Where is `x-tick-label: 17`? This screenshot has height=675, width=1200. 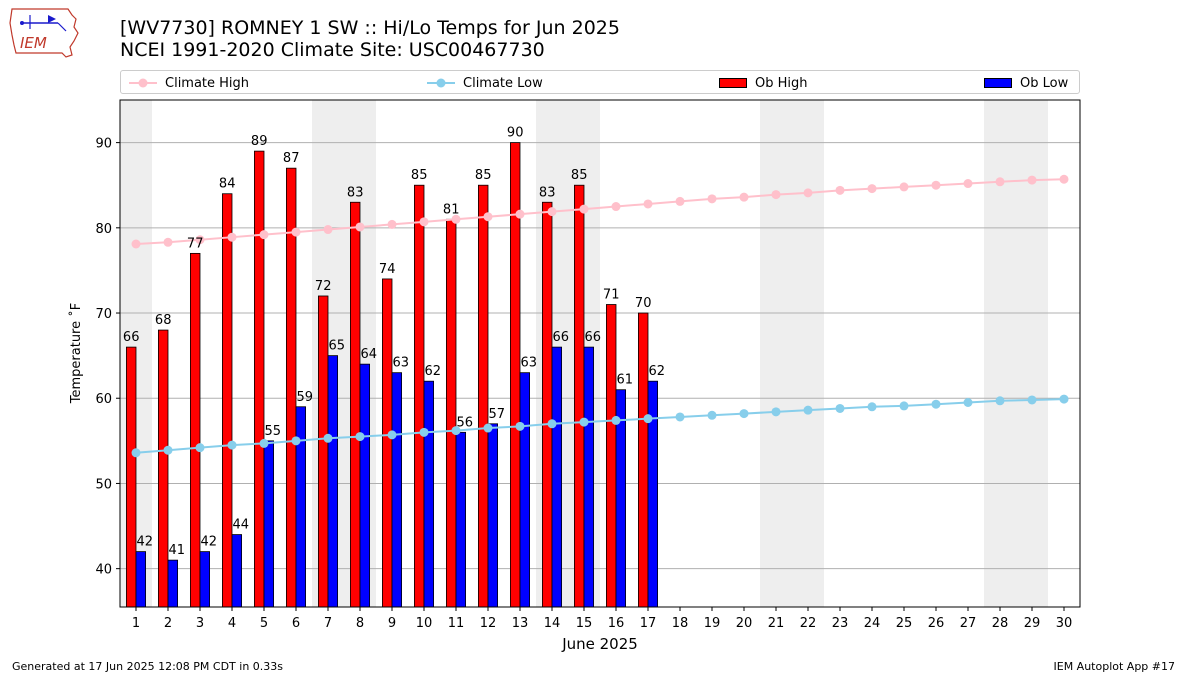
x-tick-label: 17 is located at coordinates (648, 623).